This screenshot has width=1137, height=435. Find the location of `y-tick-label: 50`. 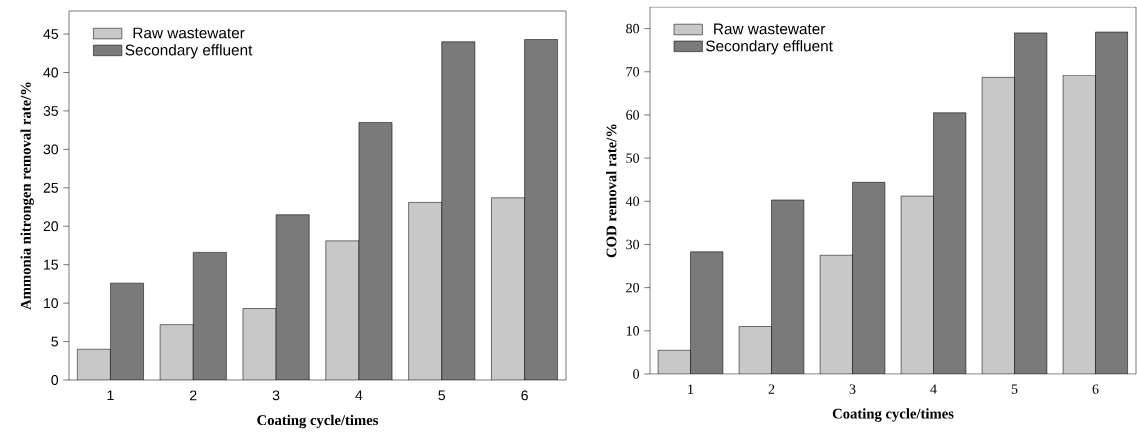

y-tick-label: 50 is located at coordinates (633, 158).